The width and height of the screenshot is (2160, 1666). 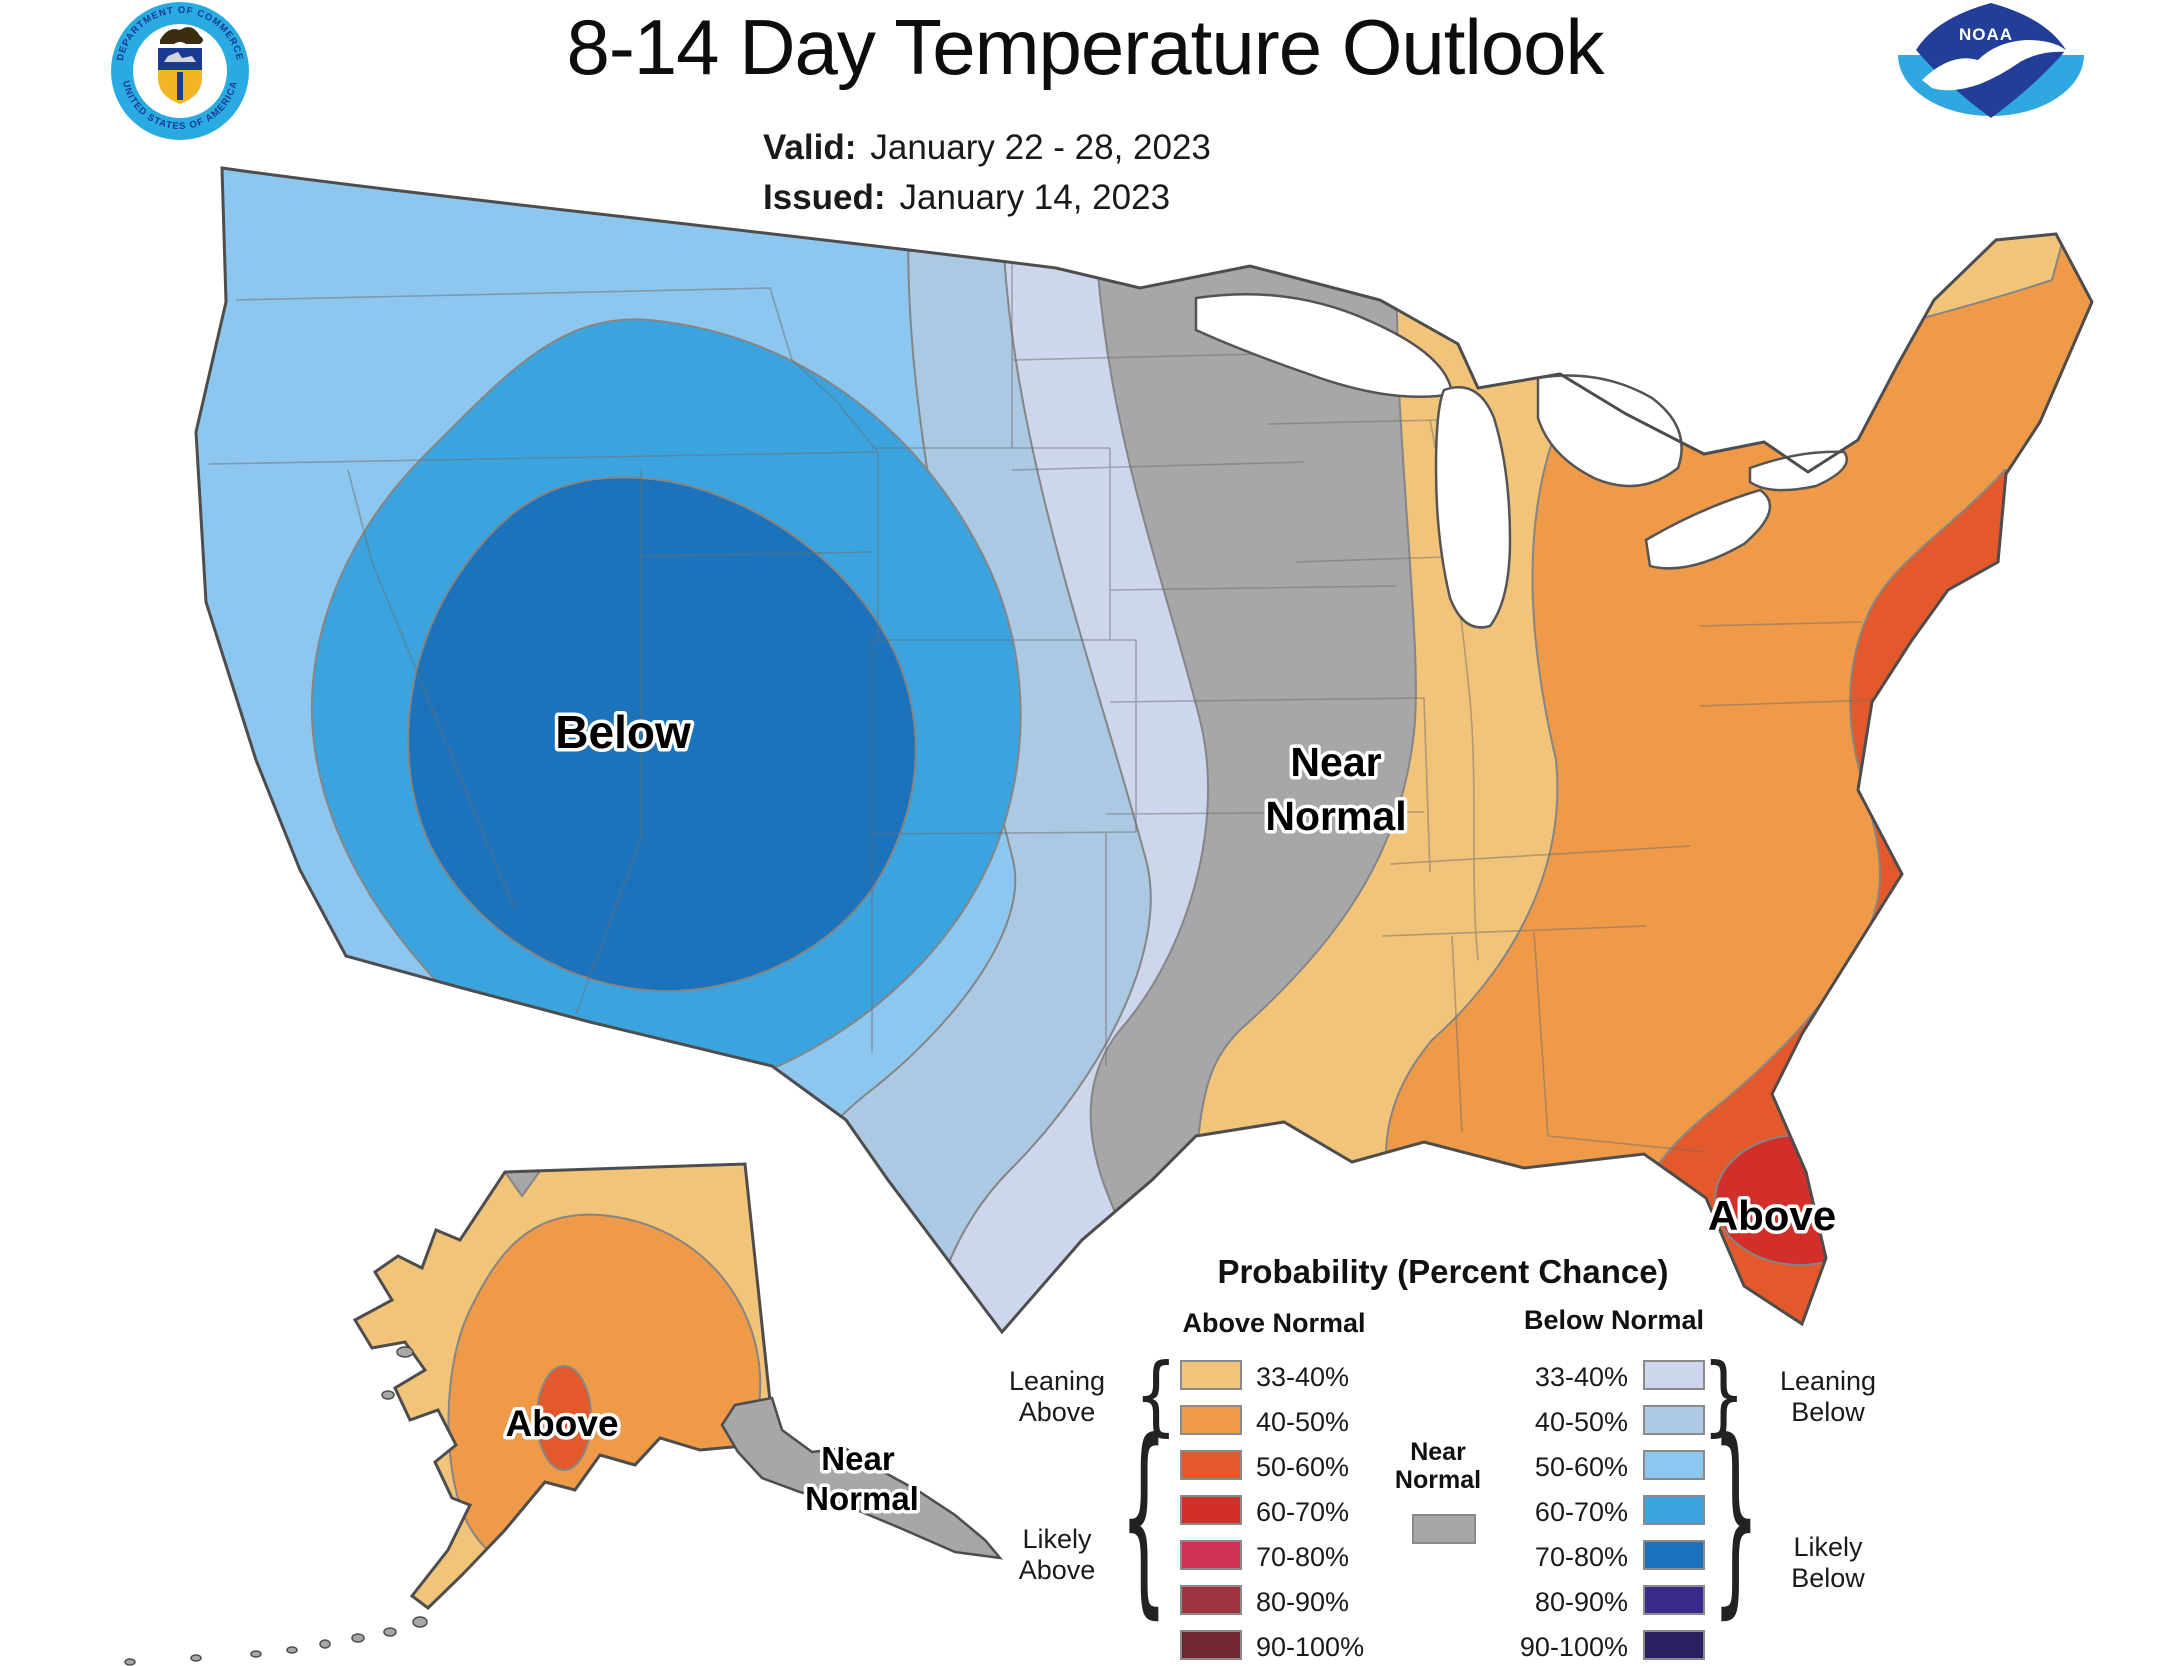 I want to click on legend-group-leaning-below: Leaning Below, so click(x=1828, y=1397).